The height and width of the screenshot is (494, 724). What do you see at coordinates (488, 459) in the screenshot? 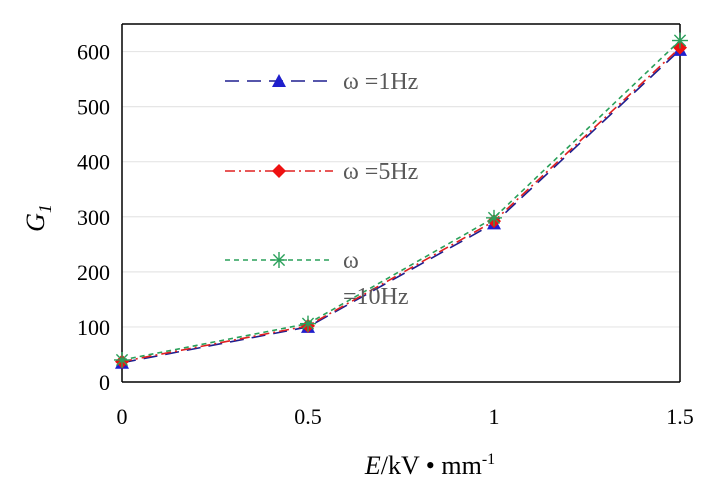
I see `x-axis-label-exponent: -1` at bounding box center [488, 459].